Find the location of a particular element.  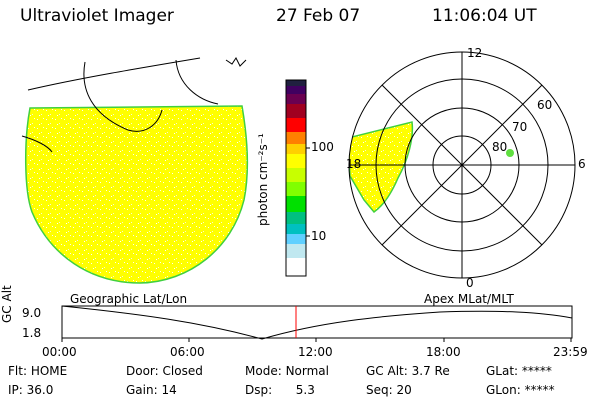

xtick-3: 18:00 is located at coordinates (443, 352).